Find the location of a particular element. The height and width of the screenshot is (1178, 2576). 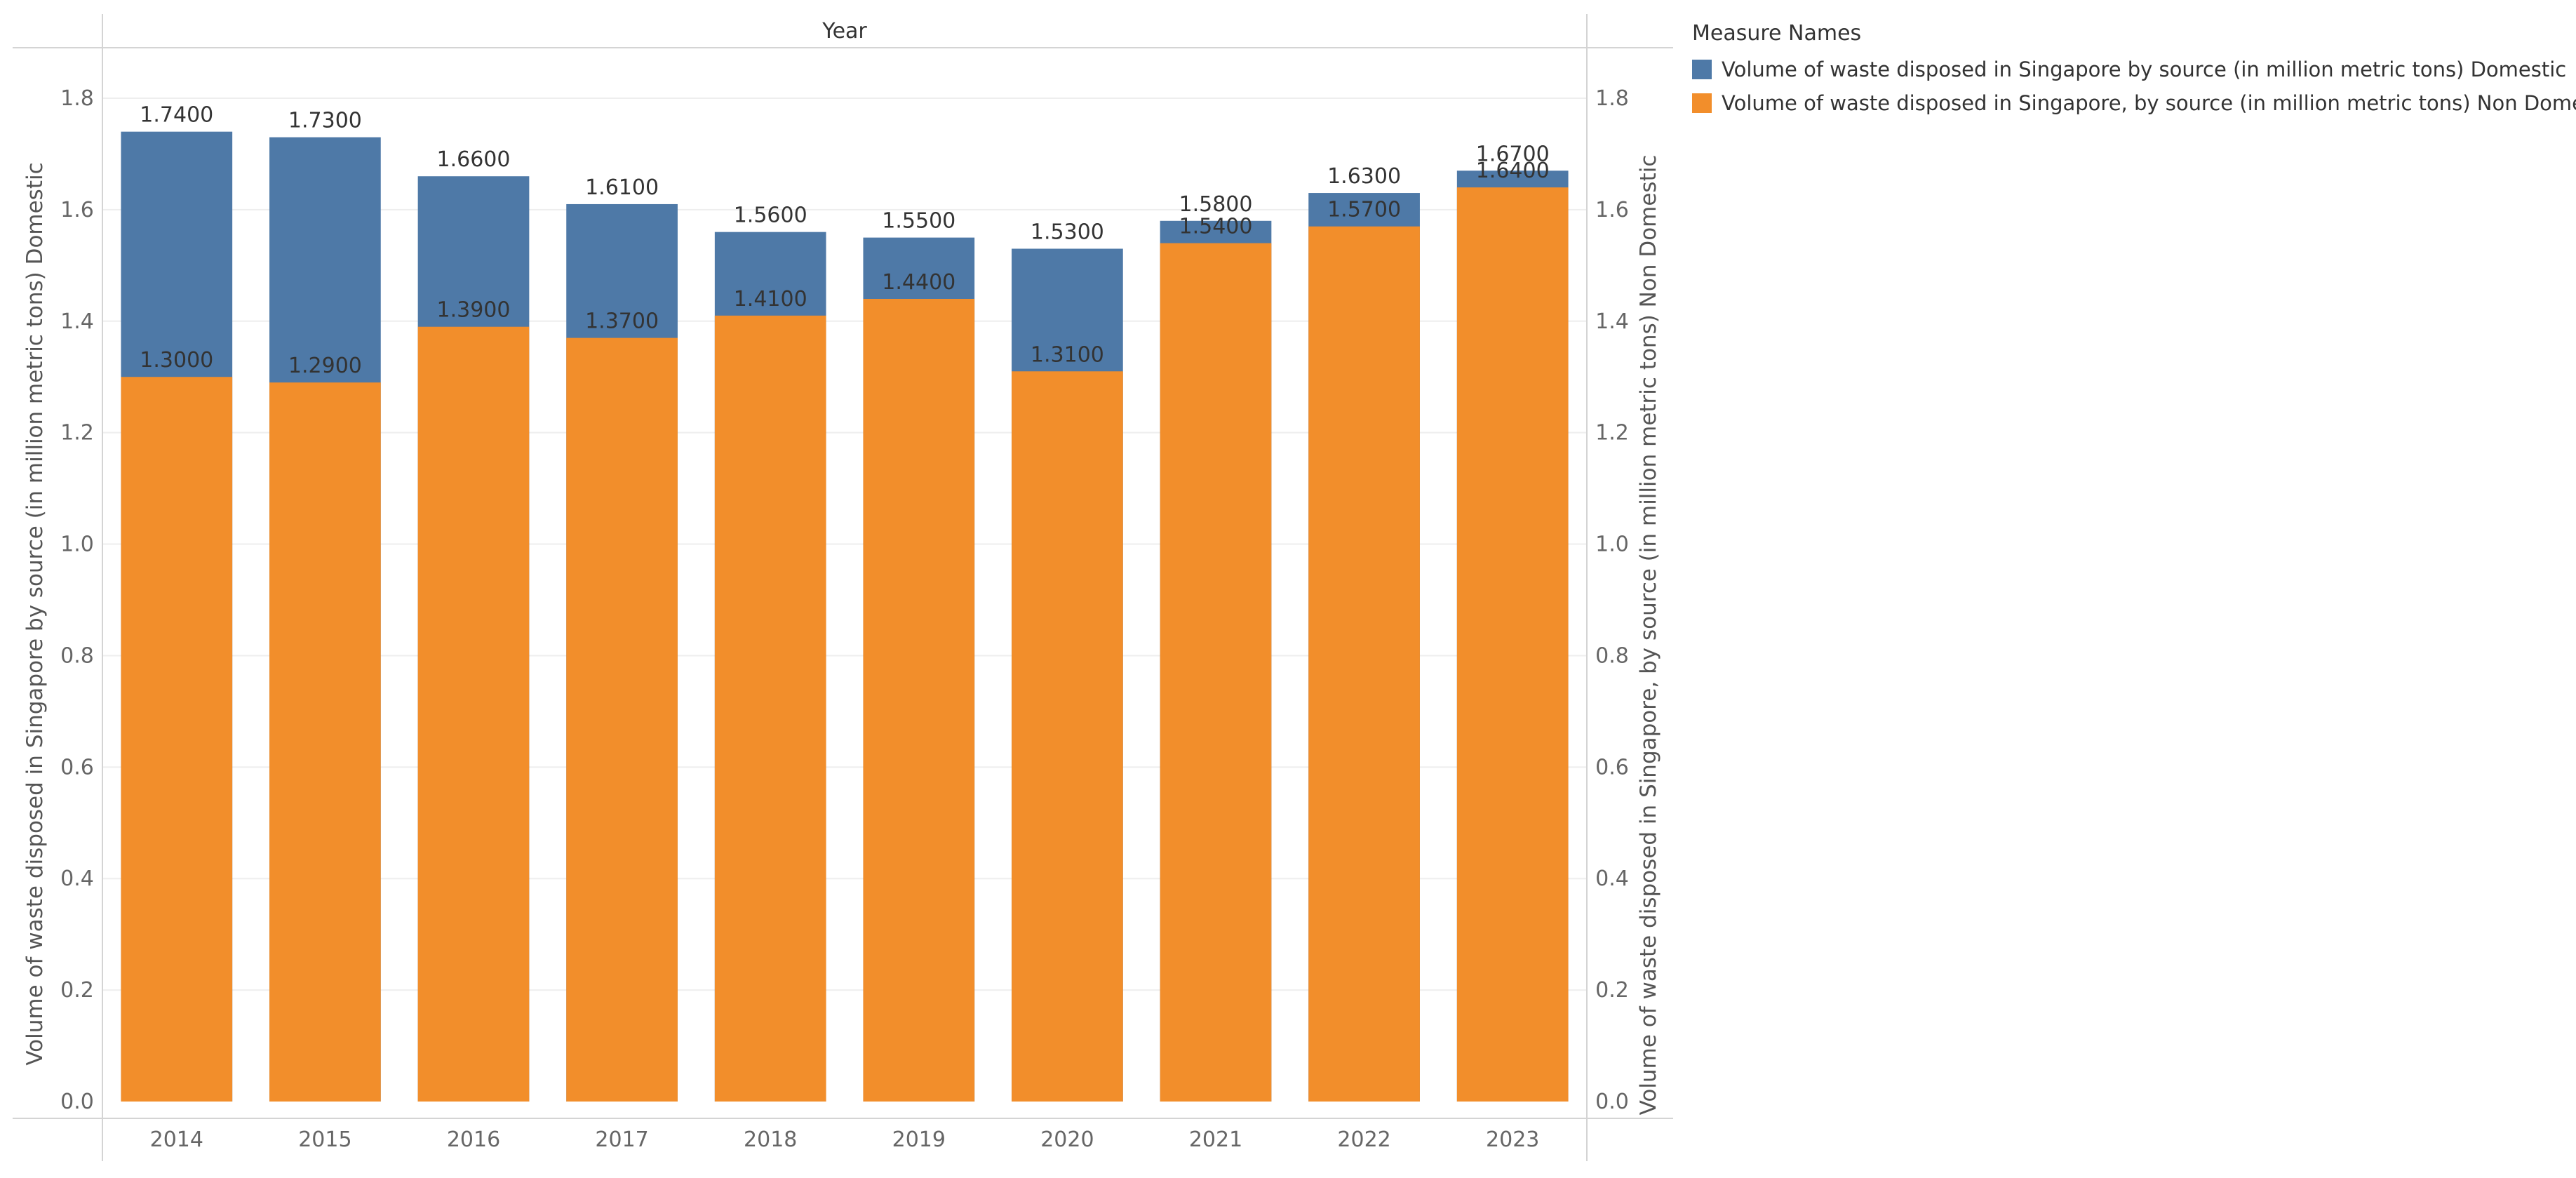

data-label-non-domestic: 1.6400 is located at coordinates (1513, 171).